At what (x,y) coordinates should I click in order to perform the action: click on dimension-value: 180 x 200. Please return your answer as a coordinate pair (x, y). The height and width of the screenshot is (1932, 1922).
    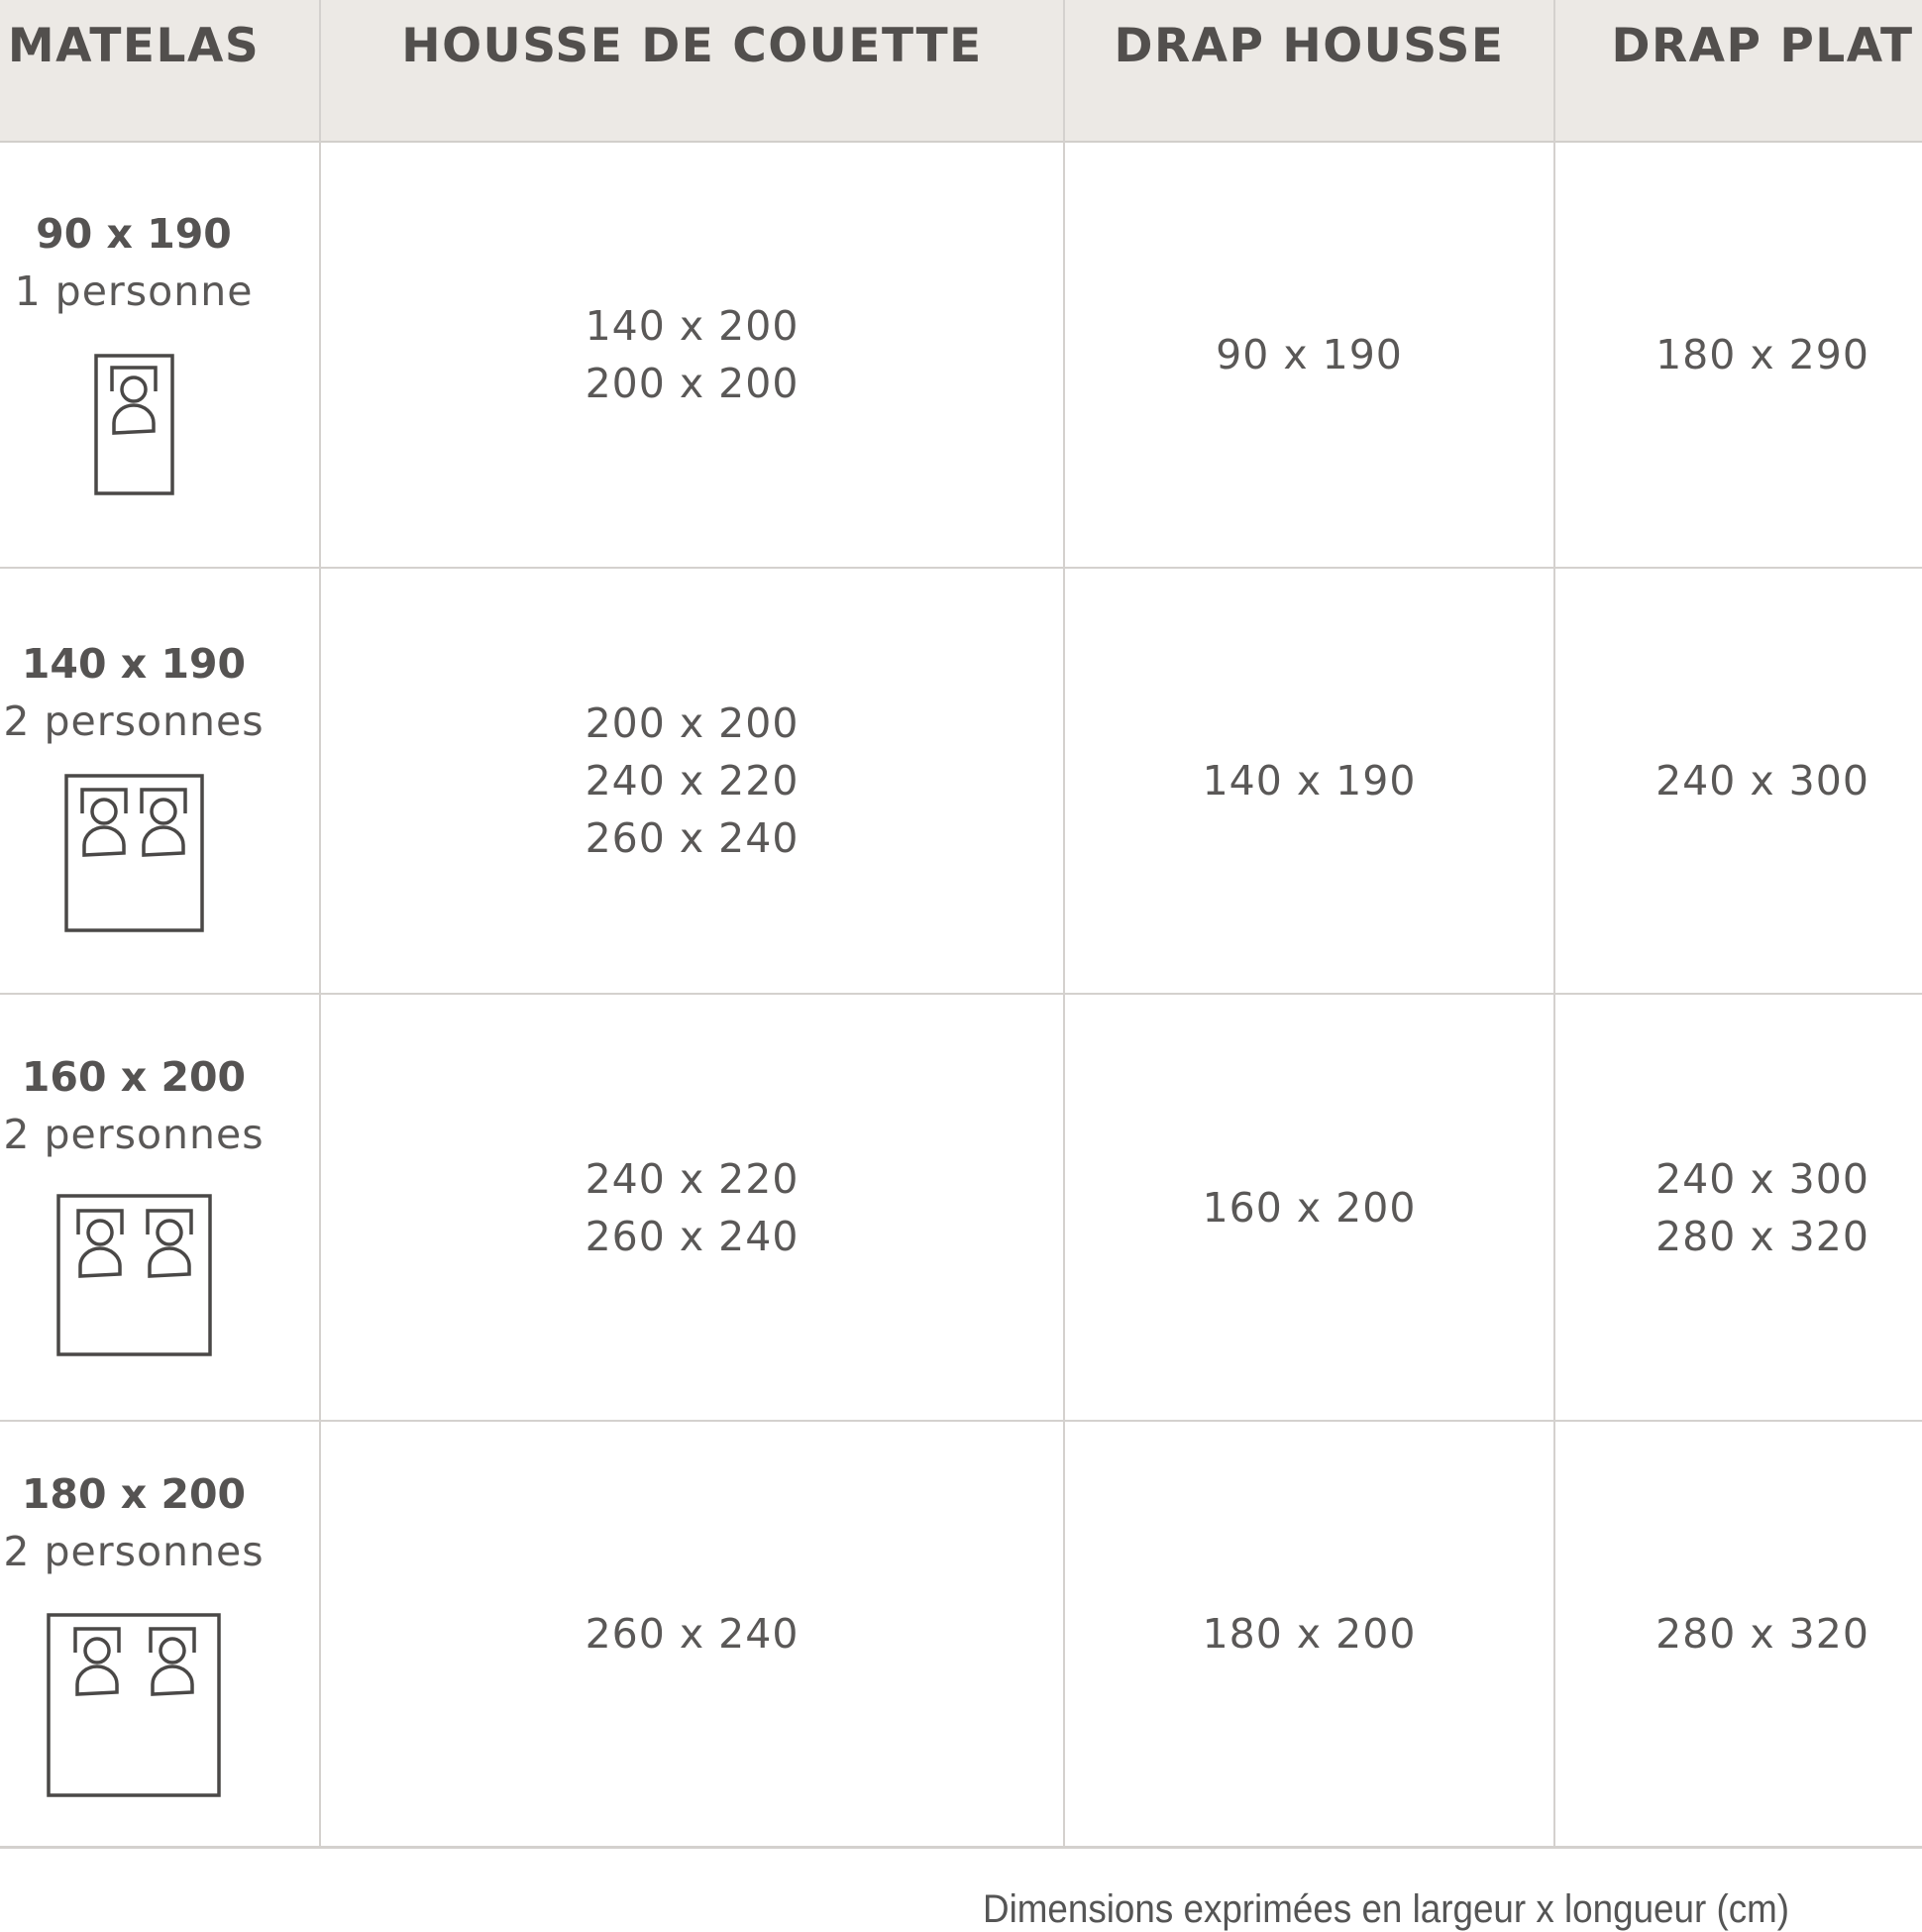
    Looking at the image, I should click on (1309, 1634).